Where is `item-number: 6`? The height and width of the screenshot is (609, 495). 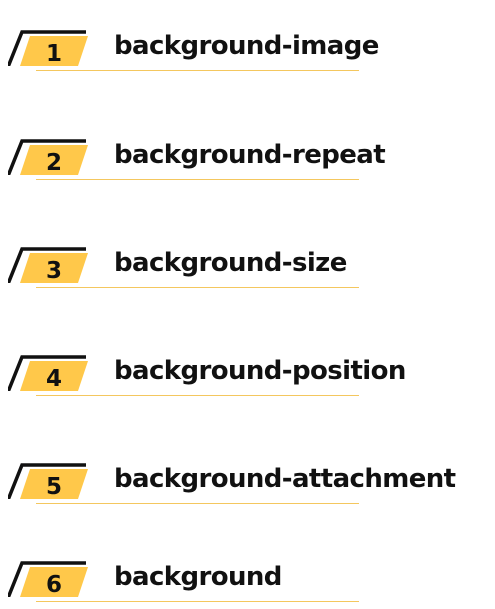
item-number: 6 is located at coordinates (53, 585).